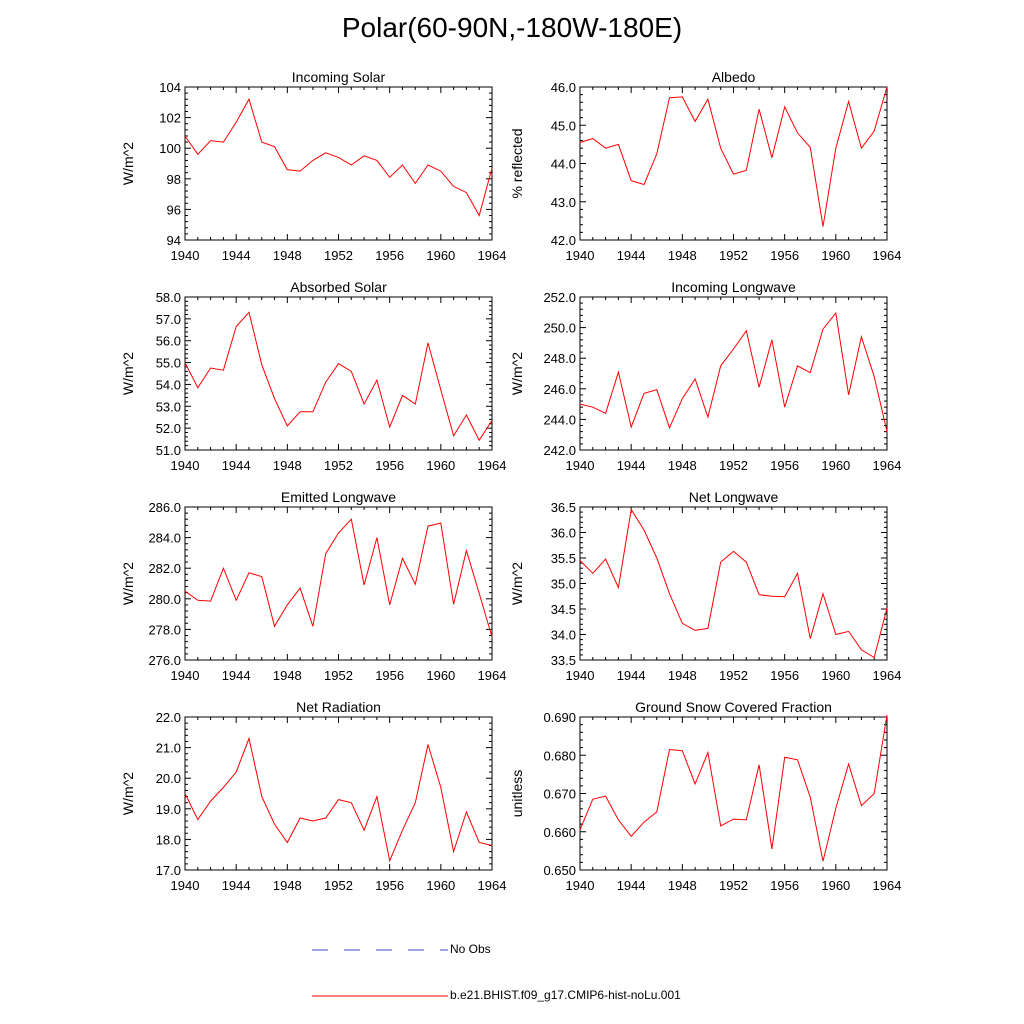 This screenshot has height=1024, width=1024. What do you see at coordinates (168, 839) in the screenshot?
I see `y-tick-label: 18.0` at bounding box center [168, 839].